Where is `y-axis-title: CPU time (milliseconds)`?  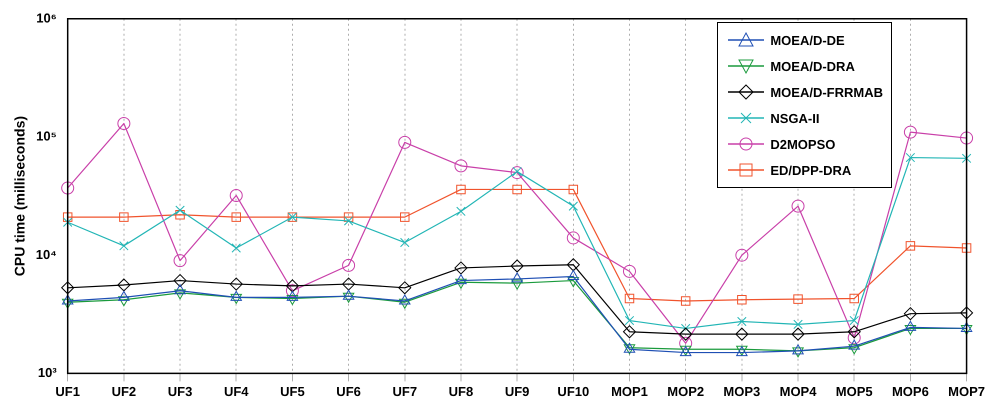
y-axis-title: CPU time (milliseconds) is located at coordinates (19, 196).